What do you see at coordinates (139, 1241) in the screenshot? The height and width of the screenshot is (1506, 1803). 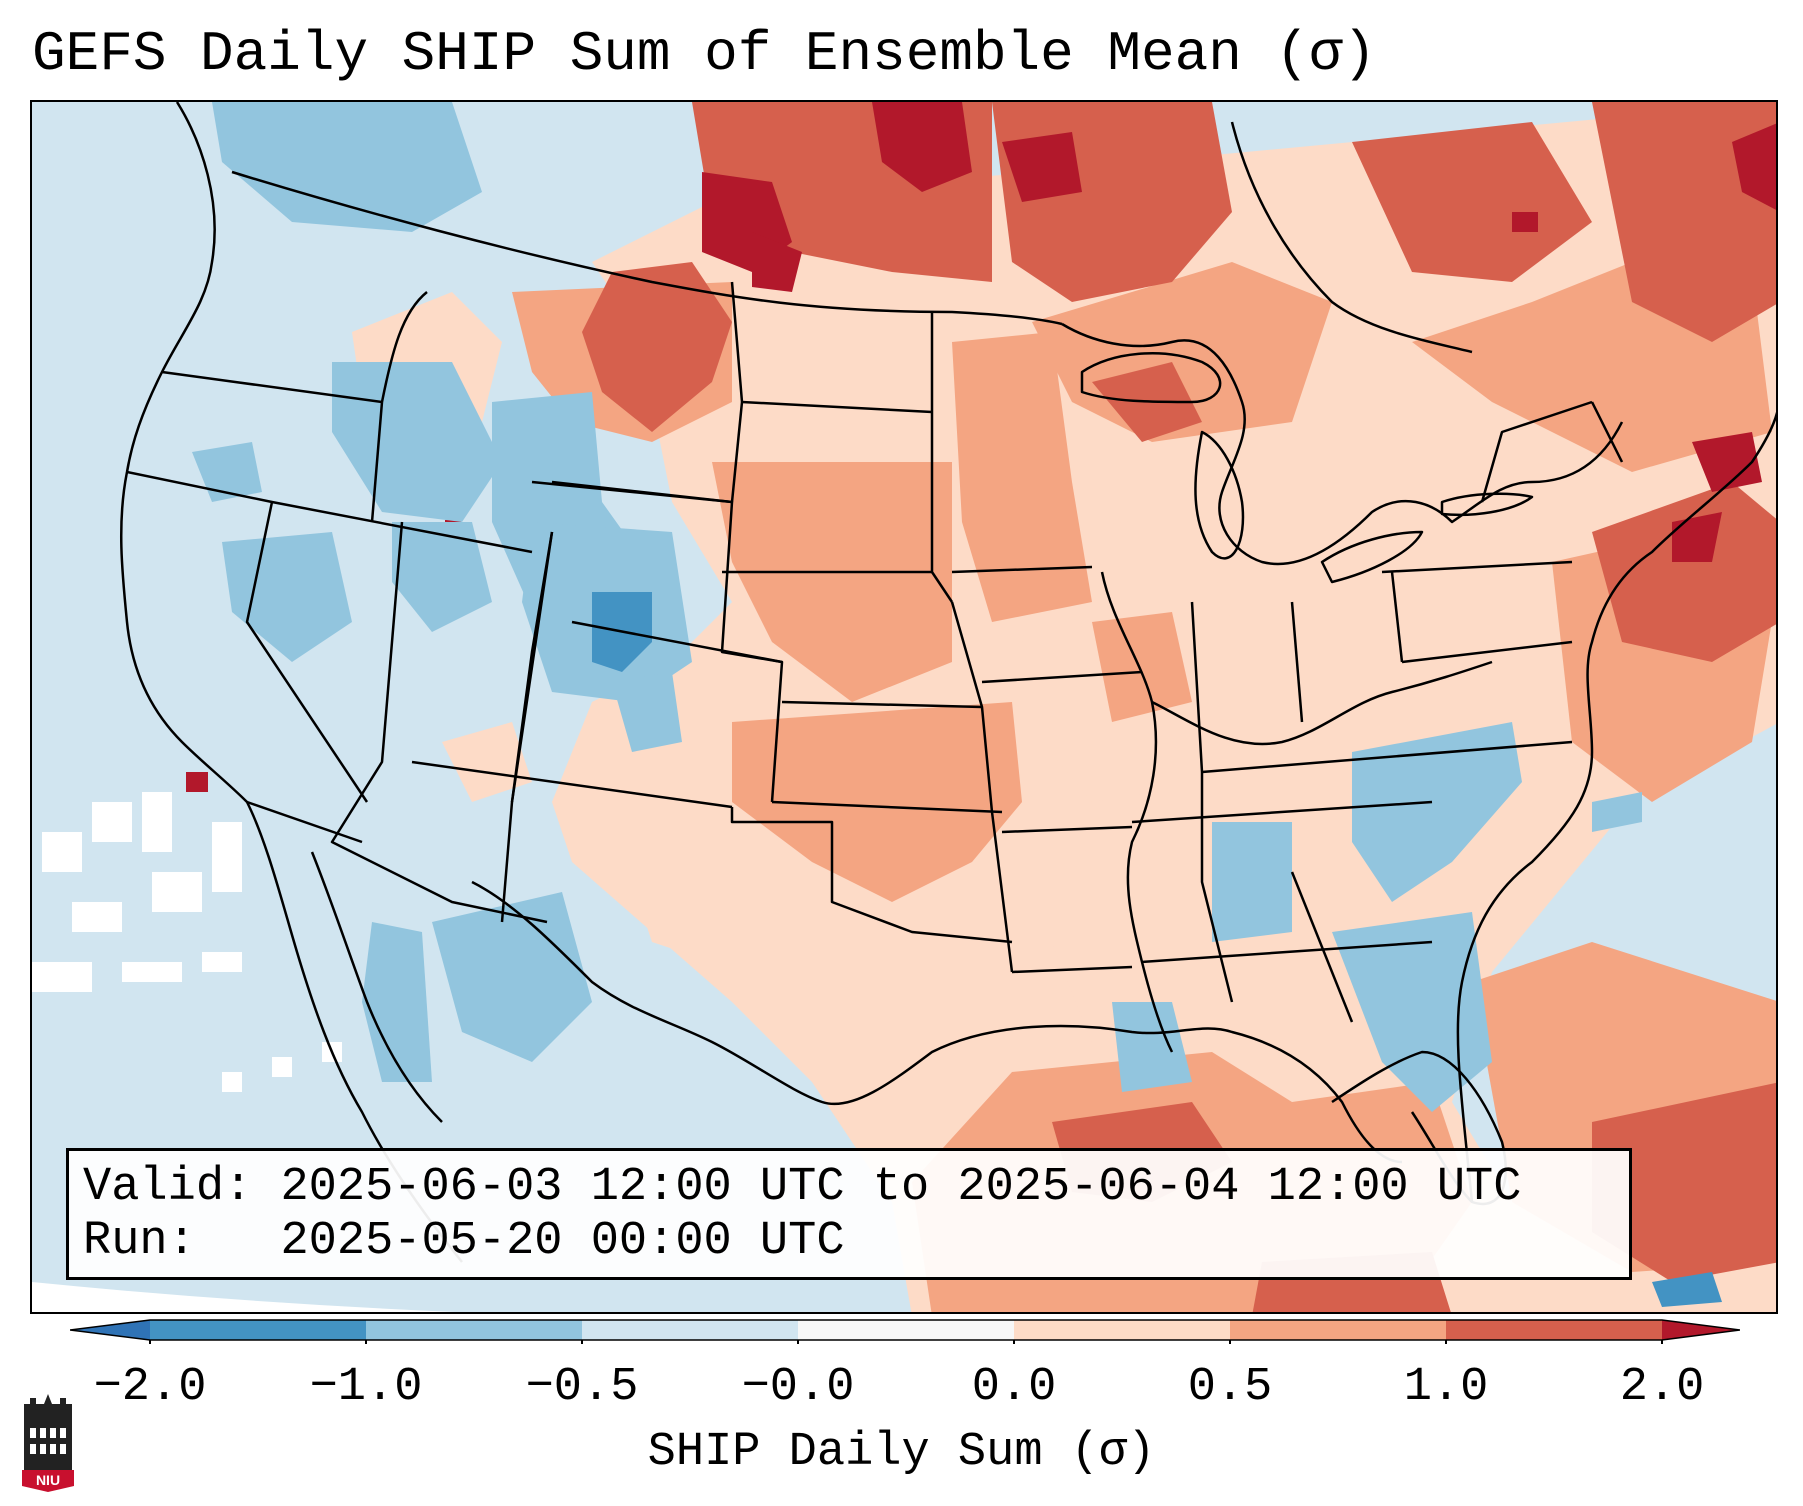 I see `run-label: Run:` at bounding box center [139, 1241].